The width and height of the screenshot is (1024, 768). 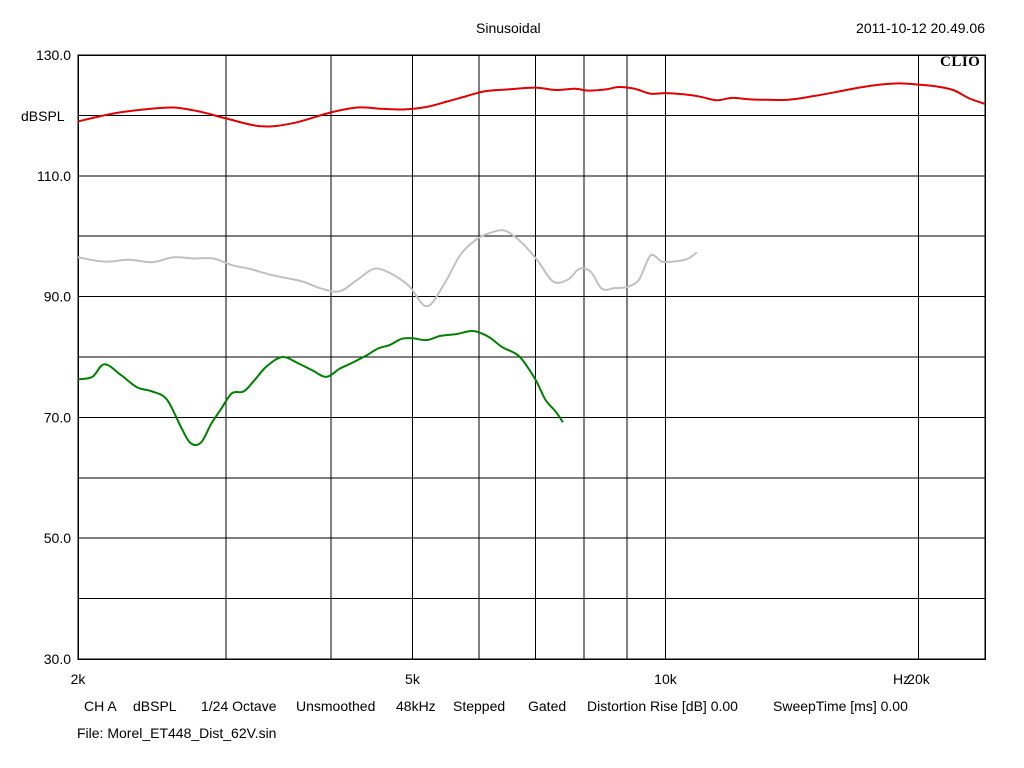 I want to click on x-tick-label: 2k, so click(x=79, y=679).